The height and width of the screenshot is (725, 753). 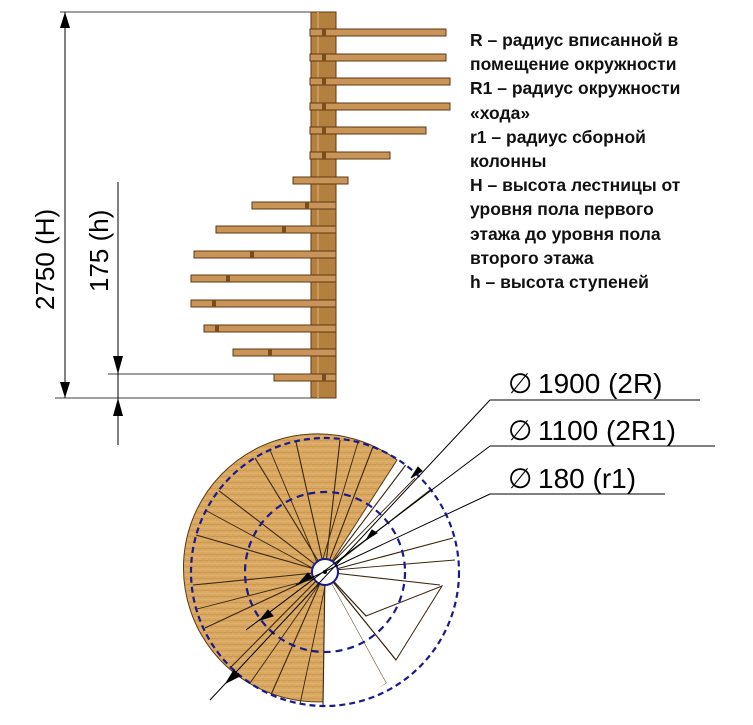 I want to click on landing-opening, so click(x=354, y=639).